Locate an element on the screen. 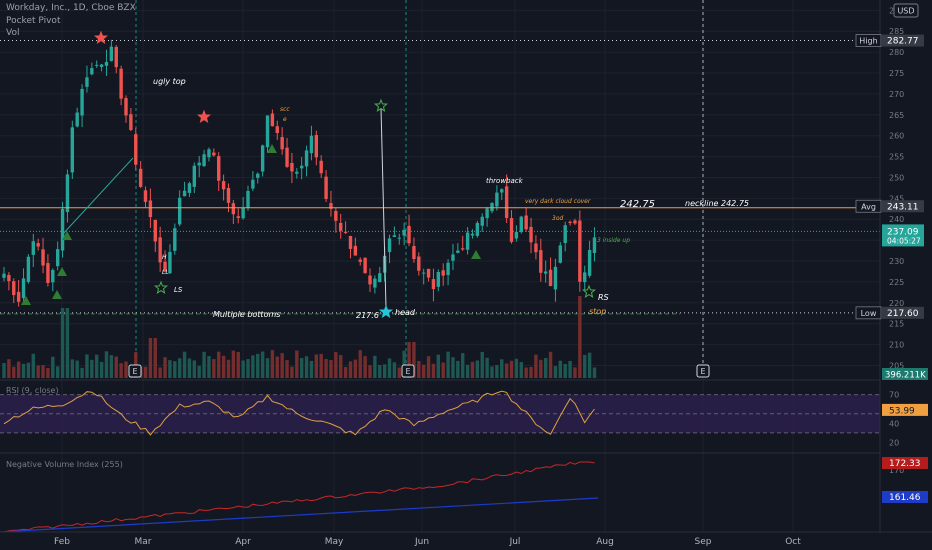 This screenshot has width=932, height=550. price-tick-label: 230 is located at coordinates (896, 261).